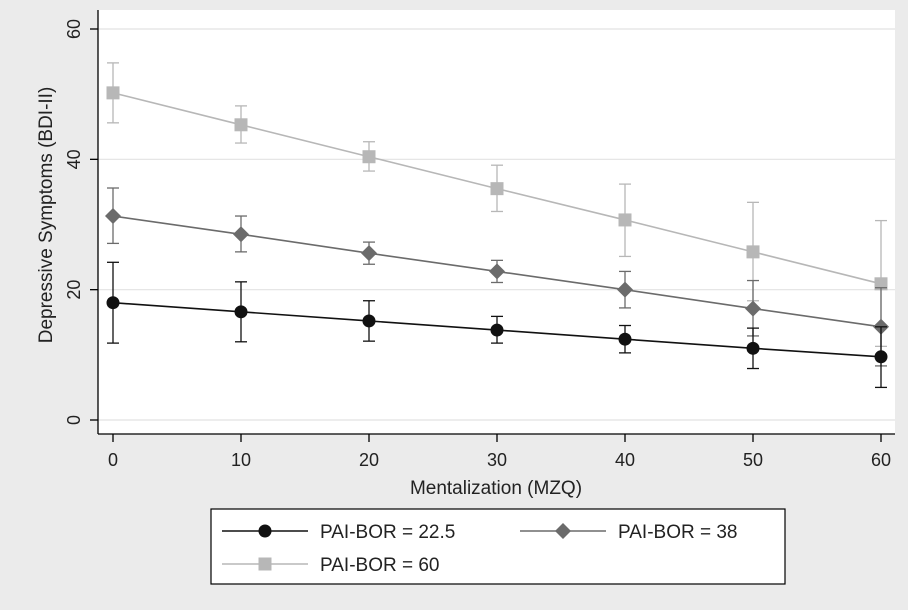 The width and height of the screenshot is (908, 610). What do you see at coordinates (387, 532) in the screenshot?
I see `legend-label: PAI-BOR = 22.5` at bounding box center [387, 532].